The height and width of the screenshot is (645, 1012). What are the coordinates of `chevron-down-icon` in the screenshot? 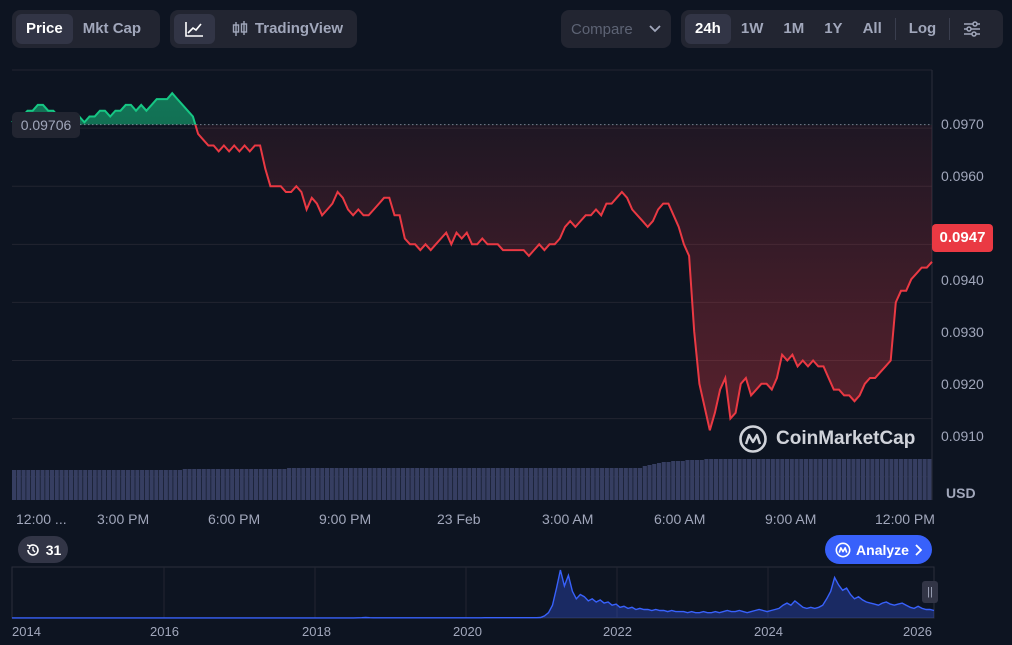 It's located at (655, 29).